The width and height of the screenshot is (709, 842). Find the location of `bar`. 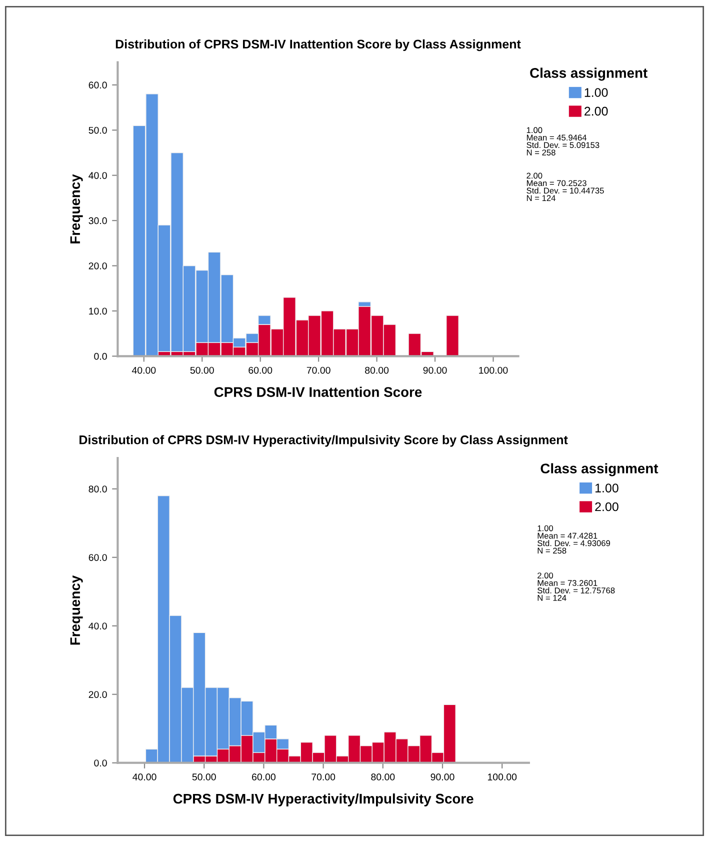

bar is located at coordinates (452, 335).